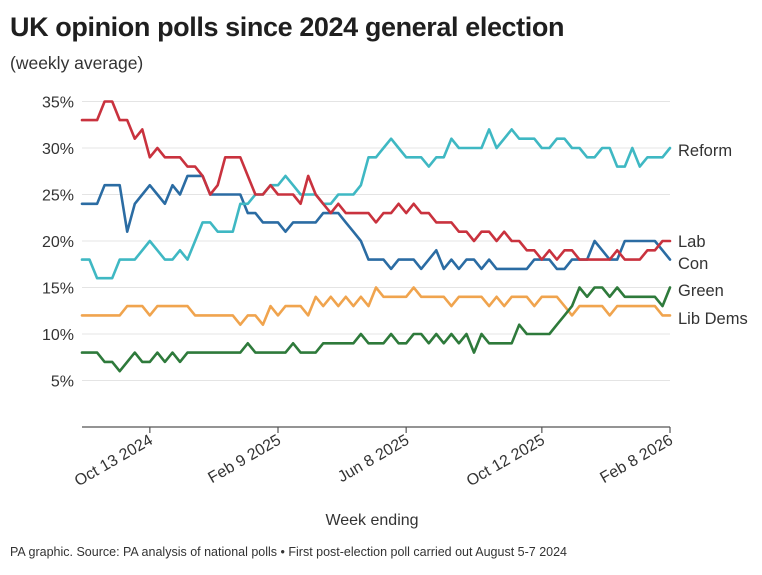 The image size is (762, 575). What do you see at coordinates (506, 461) in the screenshot?
I see `x-tick-label: Oct 12 2025` at bounding box center [506, 461].